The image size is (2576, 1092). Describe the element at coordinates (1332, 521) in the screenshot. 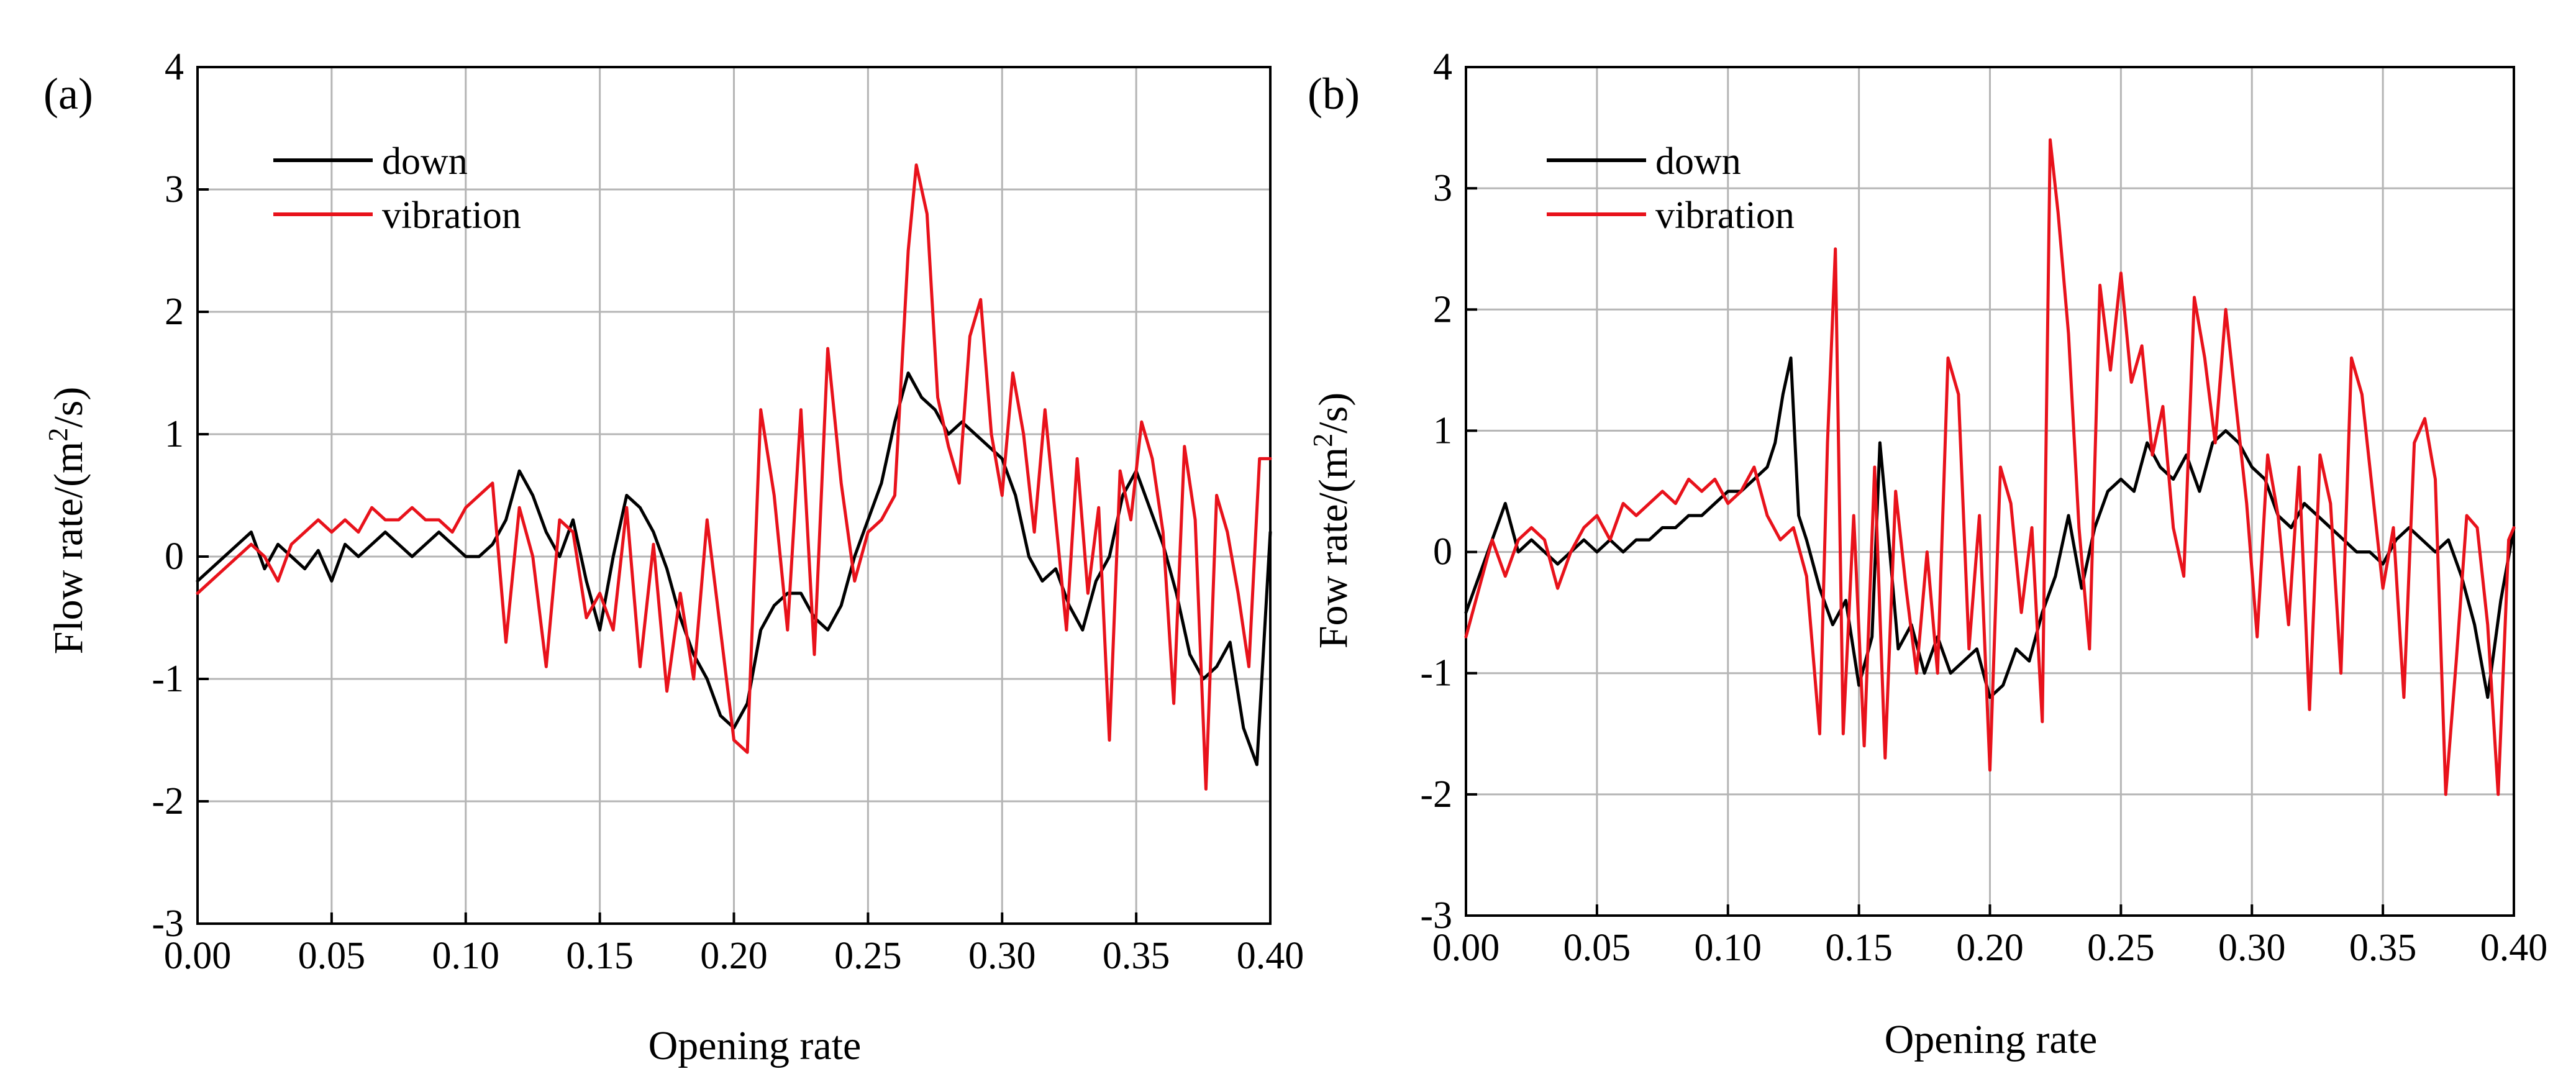

I see `y-axis-title: Fow rate/(m2/s)` at that location.